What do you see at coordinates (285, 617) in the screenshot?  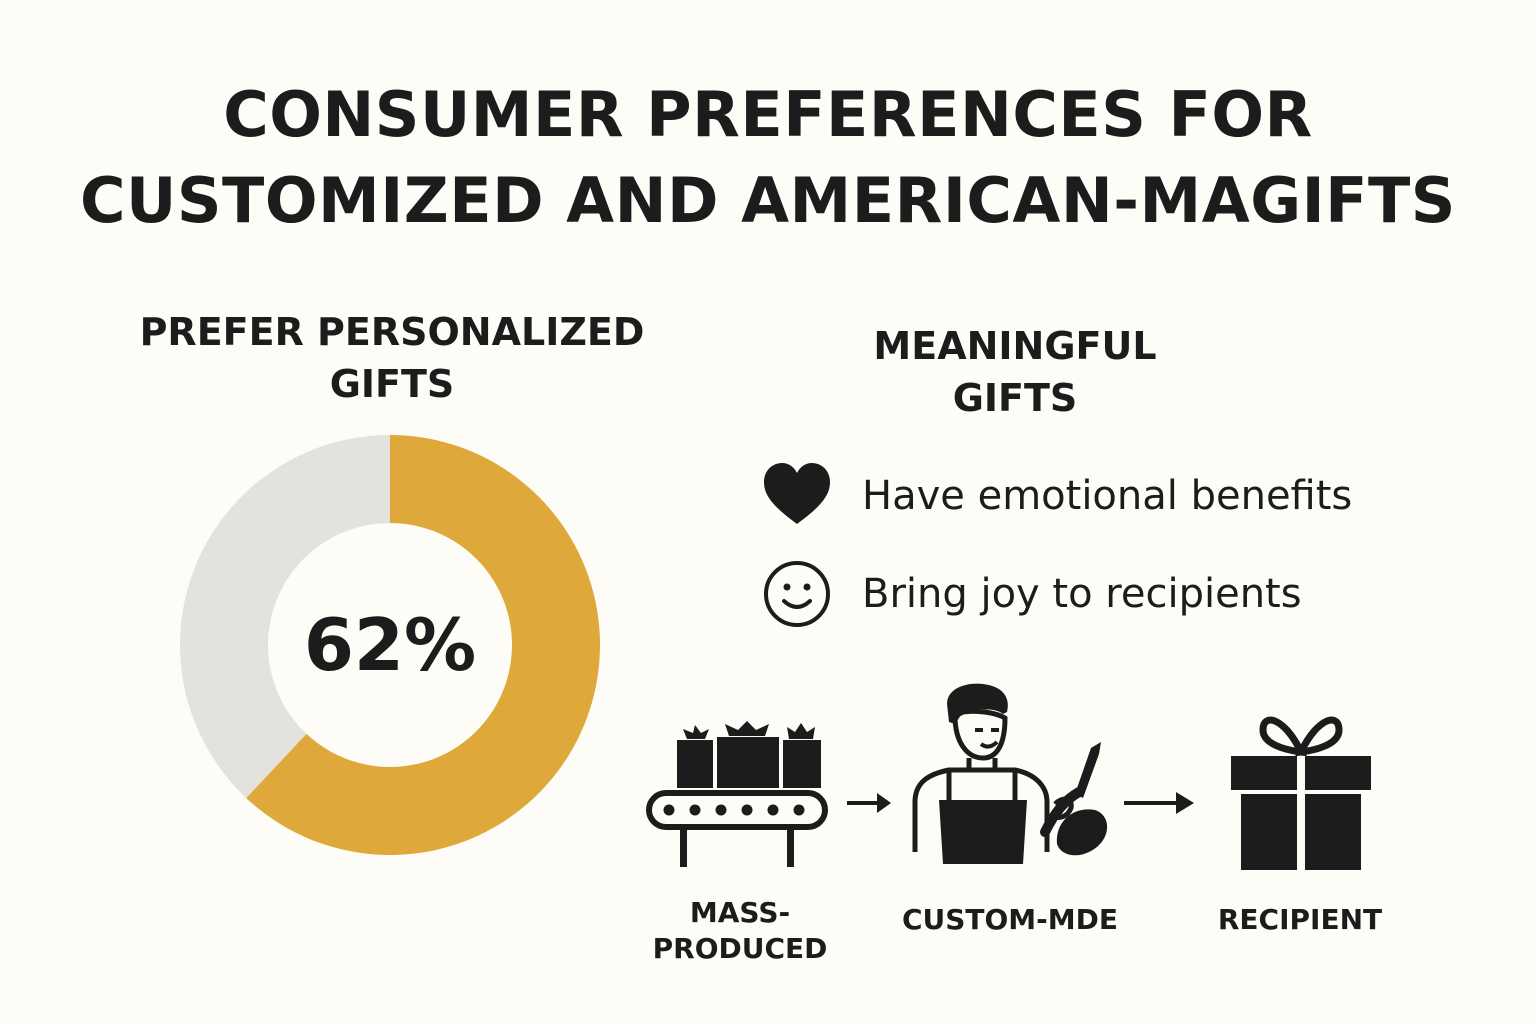 I see `donut-remainder-segment` at bounding box center [285, 617].